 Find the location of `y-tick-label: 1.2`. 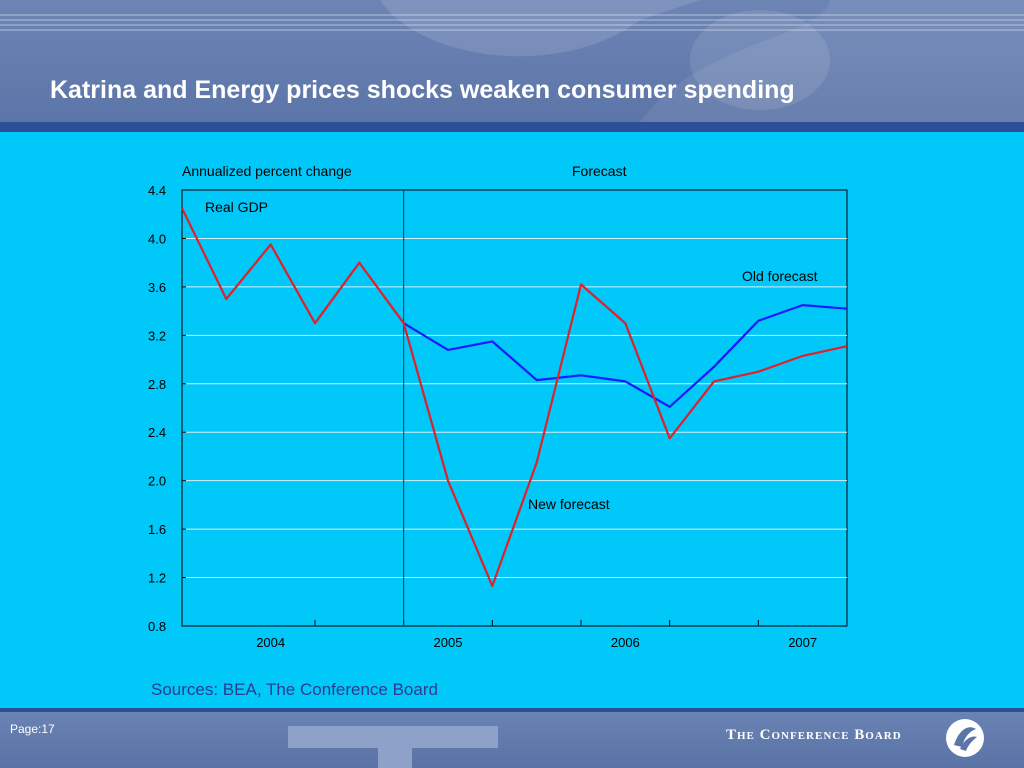

y-tick-label: 1.2 is located at coordinates (157, 578).